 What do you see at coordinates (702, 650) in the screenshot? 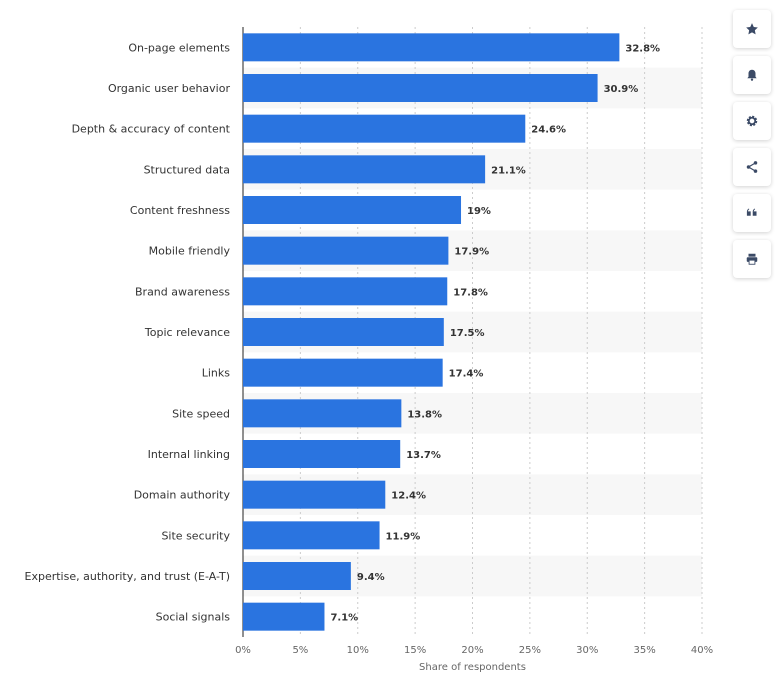
I see `x-tick-label: 40%` at bounding box center [702, 650].